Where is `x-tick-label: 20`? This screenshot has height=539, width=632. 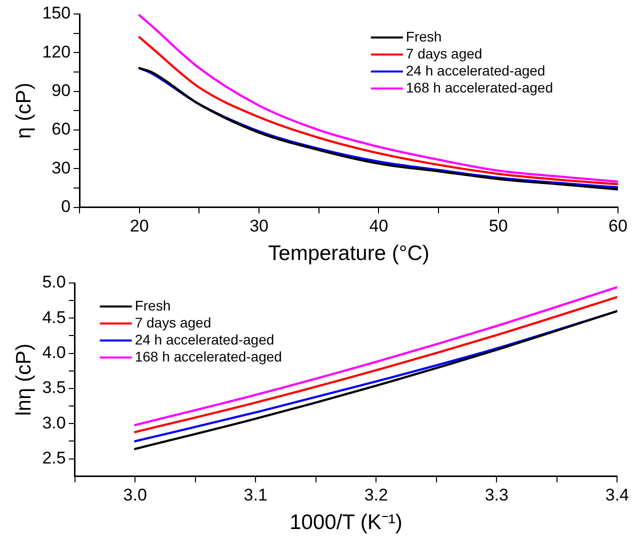 x-tick-label: 20 is located at coordinates (139, 226).